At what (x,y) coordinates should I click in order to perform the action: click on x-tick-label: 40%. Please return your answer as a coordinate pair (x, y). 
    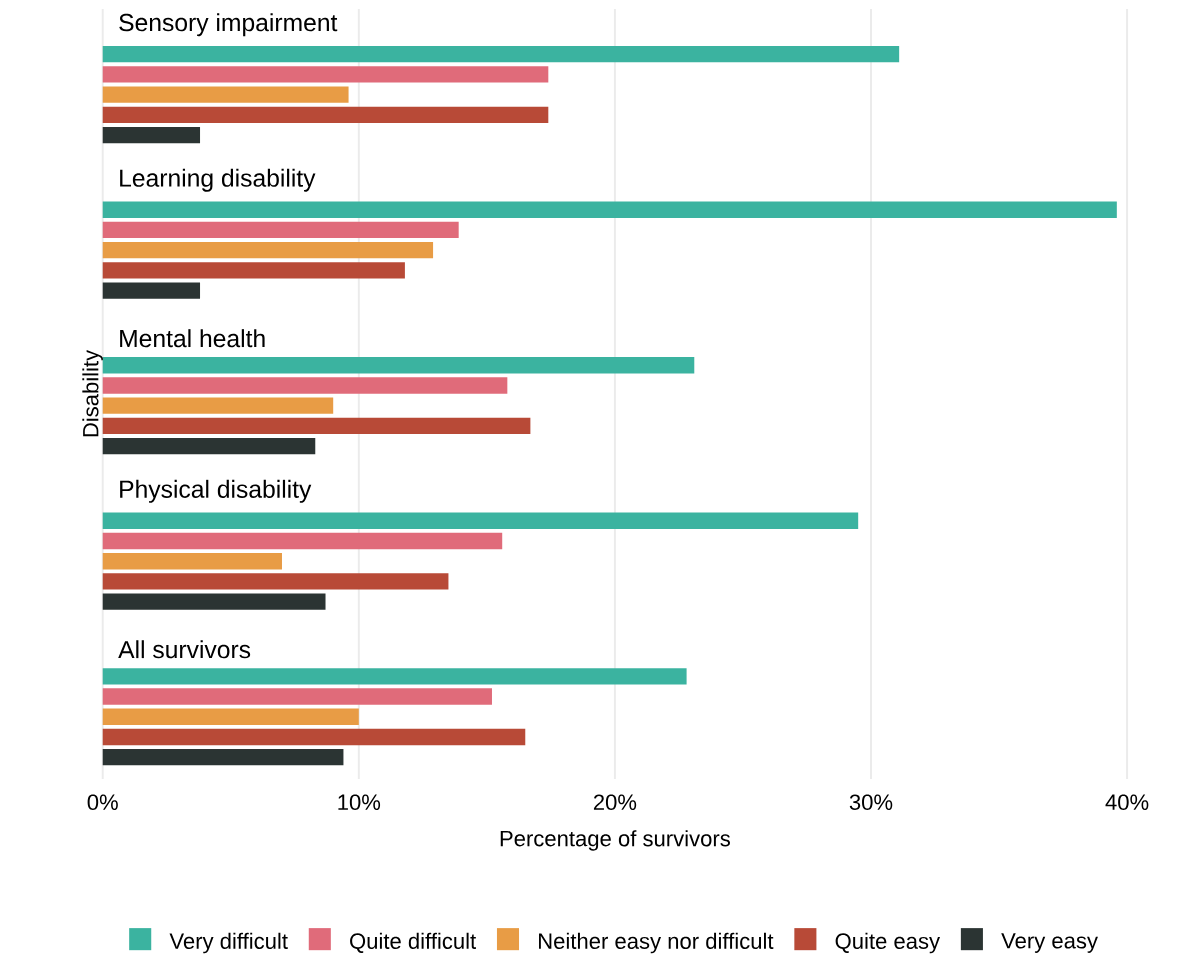
    Looking at the image, I should click on (1127, 802).